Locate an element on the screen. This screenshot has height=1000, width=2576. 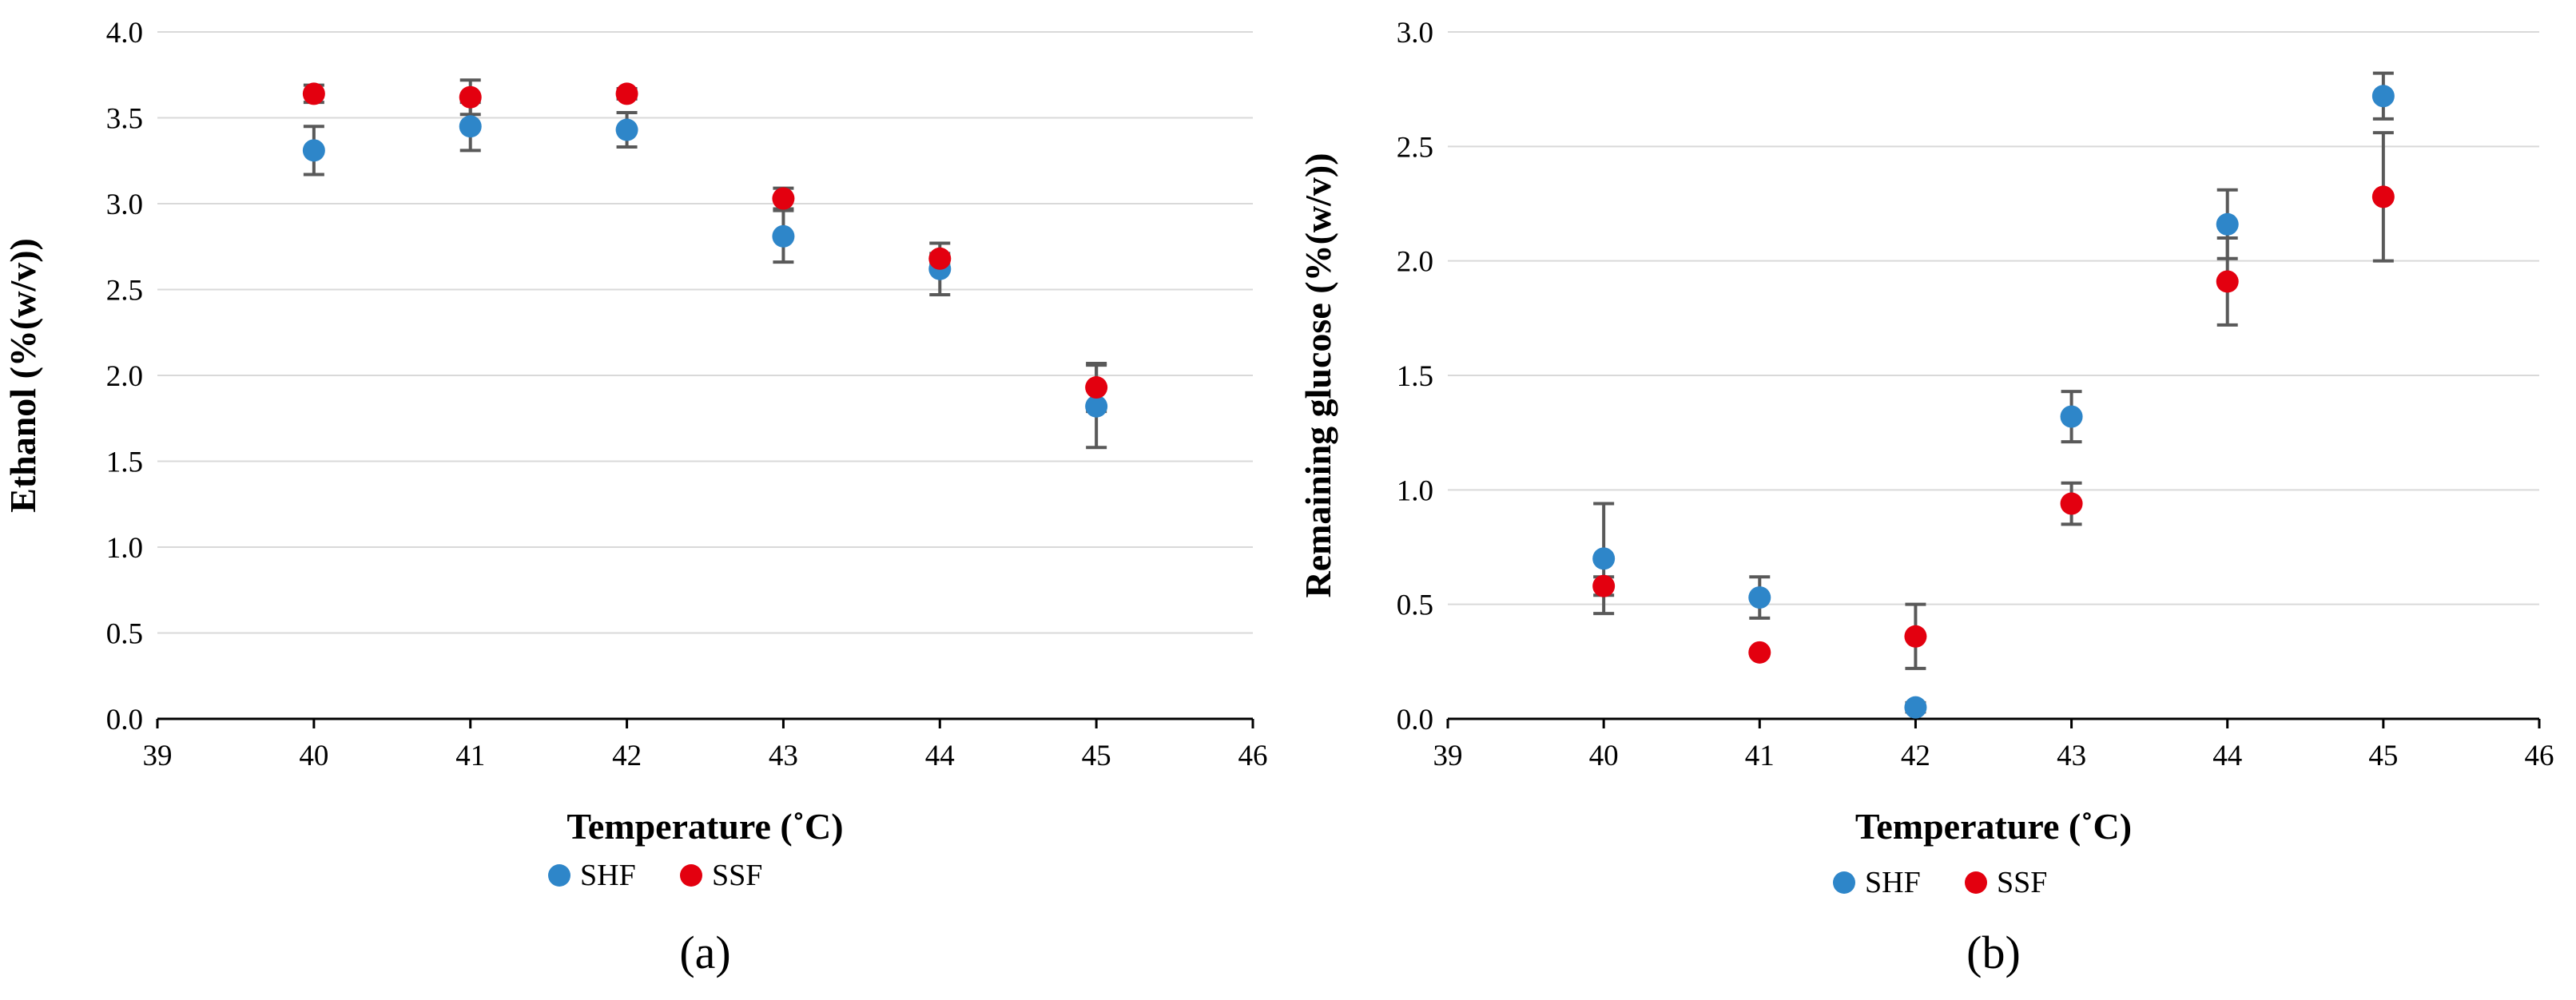
y-axis-title: Ethanol (%(w/v)) is located at coordinates (22, 375).